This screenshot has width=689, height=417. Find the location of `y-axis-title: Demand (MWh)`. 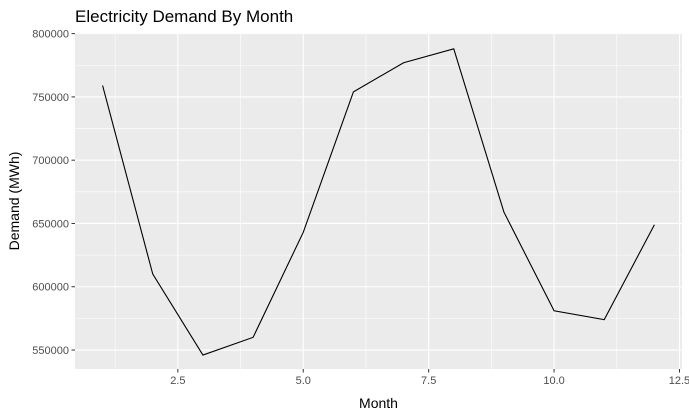

y-axis-title: Demand (MWh) is located at coordinates (14, 201).